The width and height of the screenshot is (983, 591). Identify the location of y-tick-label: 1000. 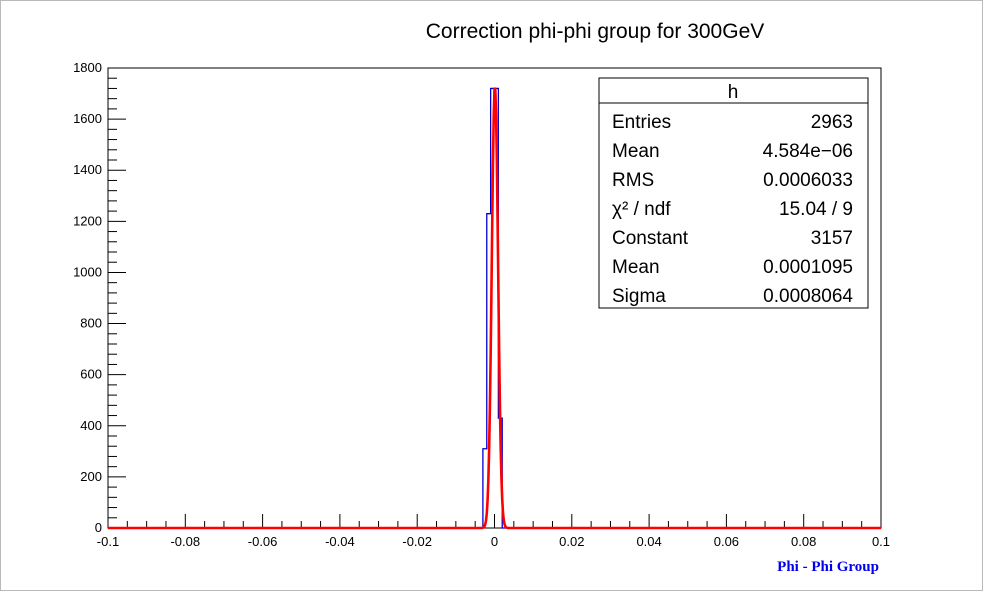
(87, 271).